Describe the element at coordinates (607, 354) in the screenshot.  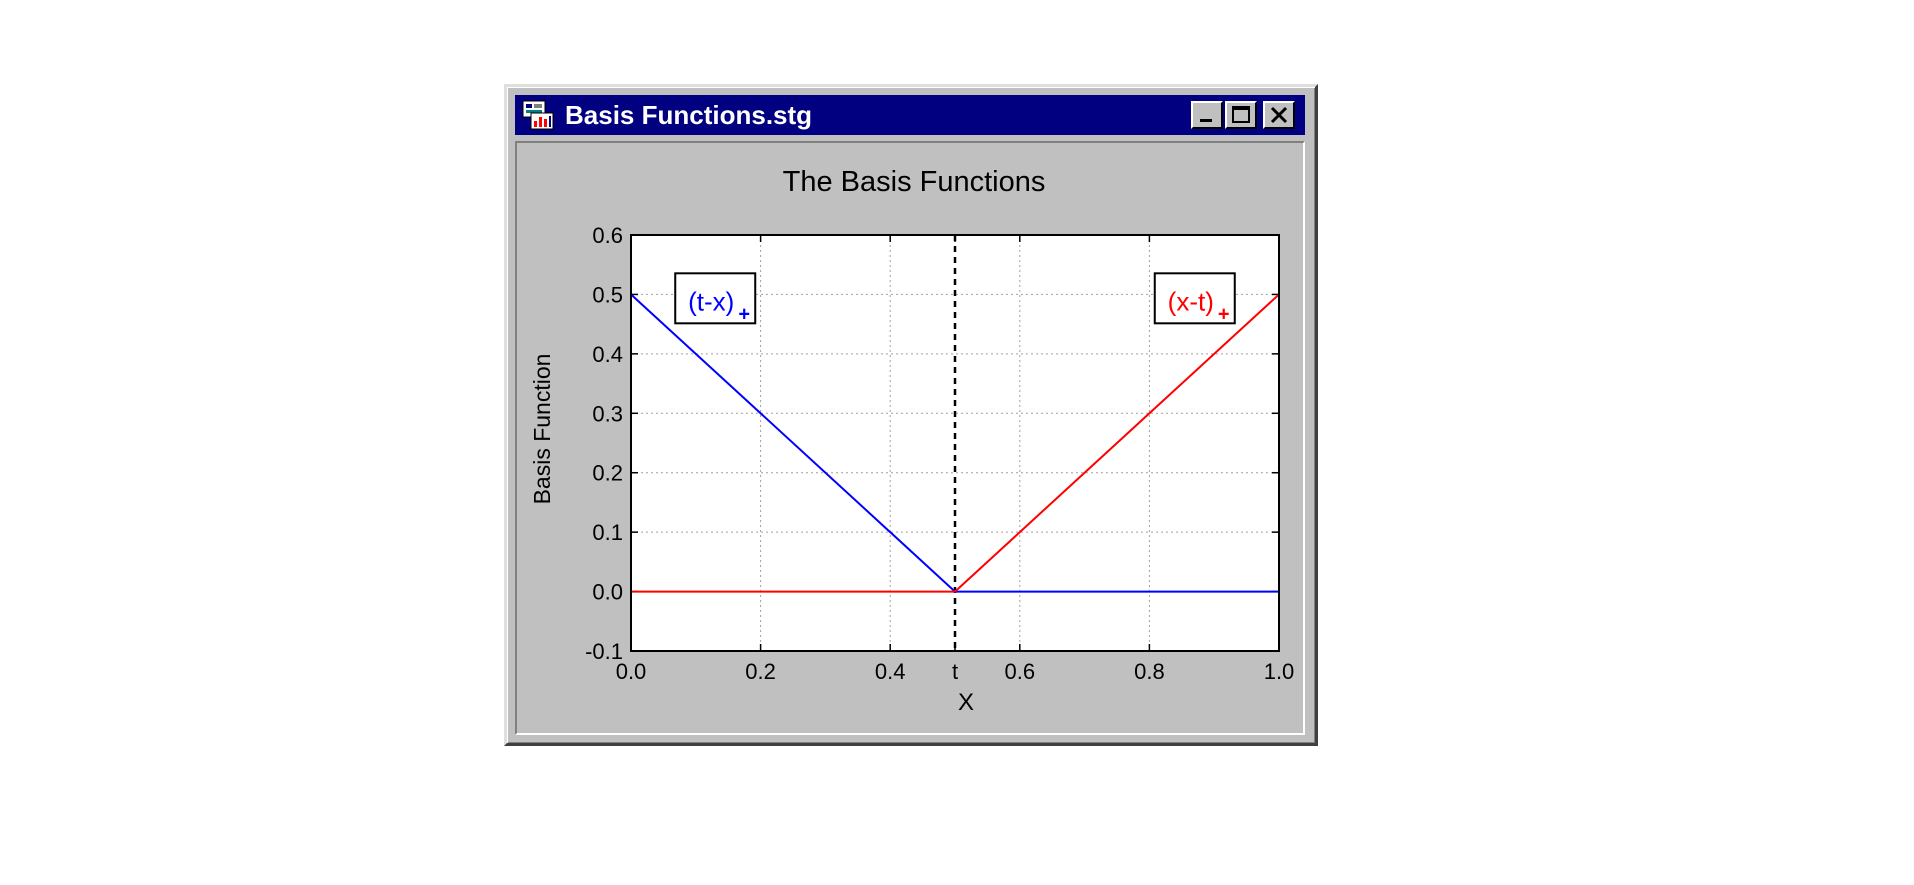
I see `y-tick-label: 0.4` at that location.